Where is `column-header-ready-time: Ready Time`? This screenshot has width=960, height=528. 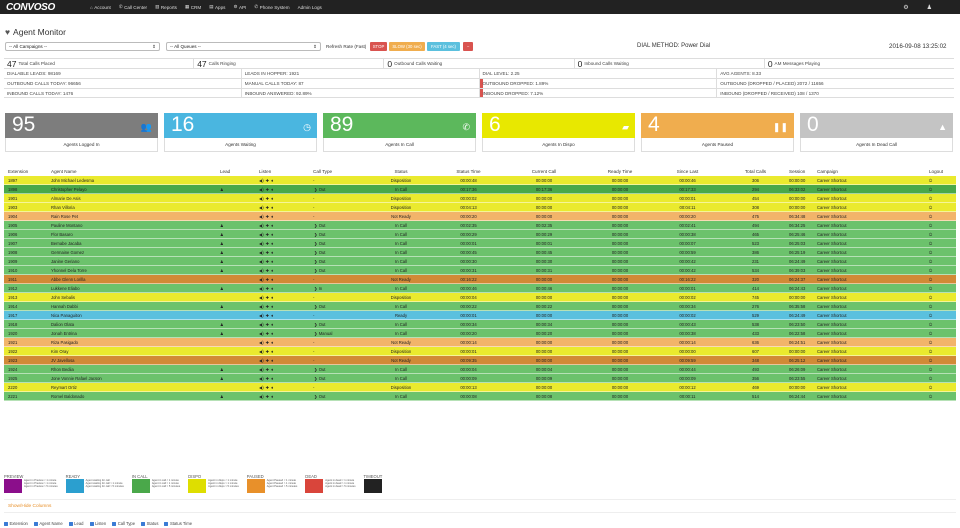 column-header-ready-time: Ready Time is located at coordinates (620, 171).